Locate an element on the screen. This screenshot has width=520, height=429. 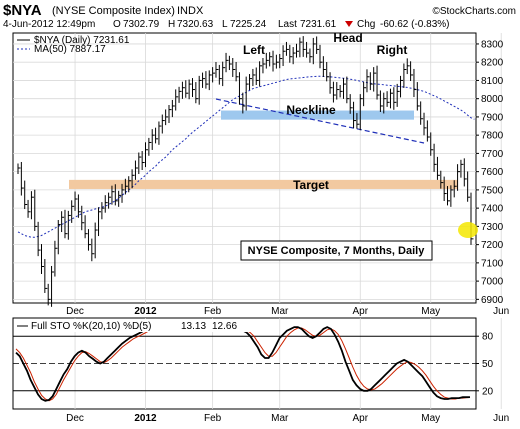
price-ytick-label: 7100 is located at coordinates (492, 263).